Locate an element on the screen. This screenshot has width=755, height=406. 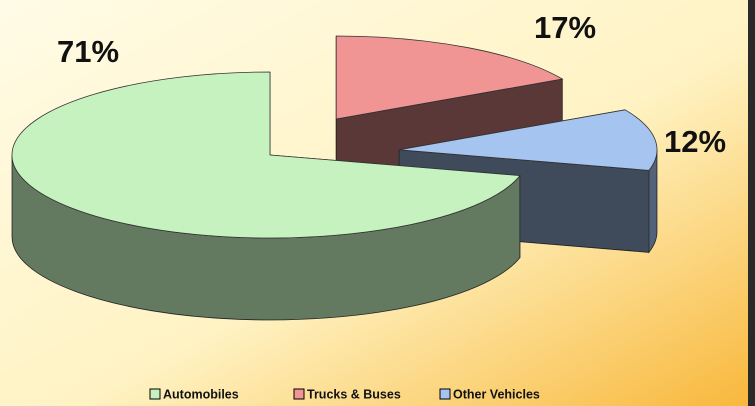
legend-label: Trucks & Buses is located at coordinates (354, 394).